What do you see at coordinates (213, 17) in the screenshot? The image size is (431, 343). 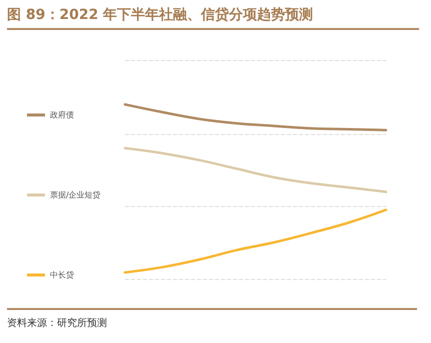 I see `chart-title: 图 89：2022 年下半年社融、信贷分项趋势预测` at bounding box center [213, 17].